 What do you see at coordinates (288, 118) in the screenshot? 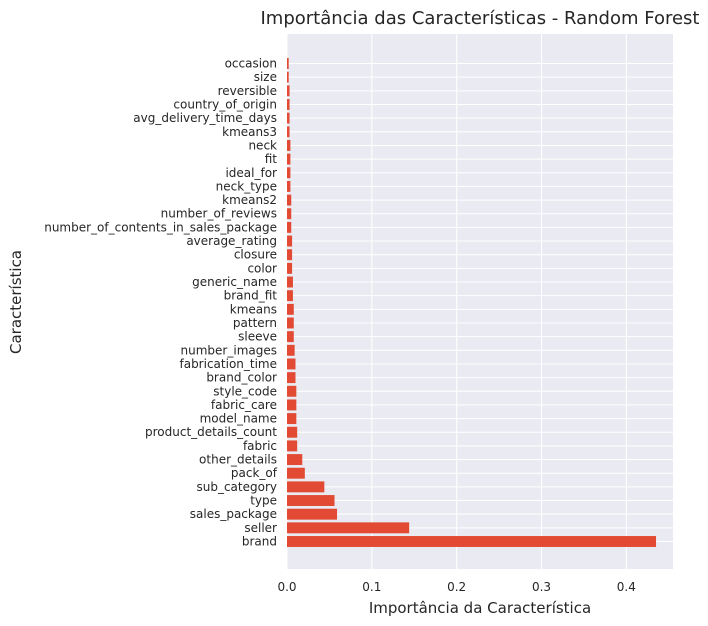
I see `bar-avg_delivery_time_days` at bounding box center [288, 118].